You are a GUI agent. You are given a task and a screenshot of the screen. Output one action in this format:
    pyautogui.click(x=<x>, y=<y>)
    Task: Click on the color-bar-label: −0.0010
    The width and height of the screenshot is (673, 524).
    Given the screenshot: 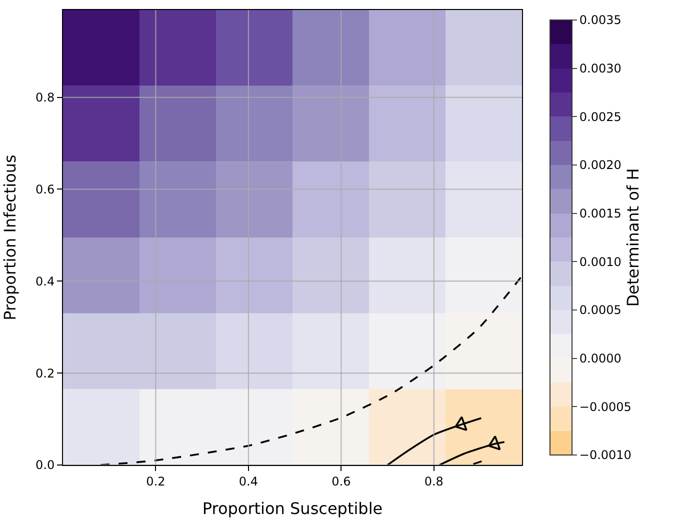 What is the action you would take?
    pyautogui.click(x=605, y=455)
    